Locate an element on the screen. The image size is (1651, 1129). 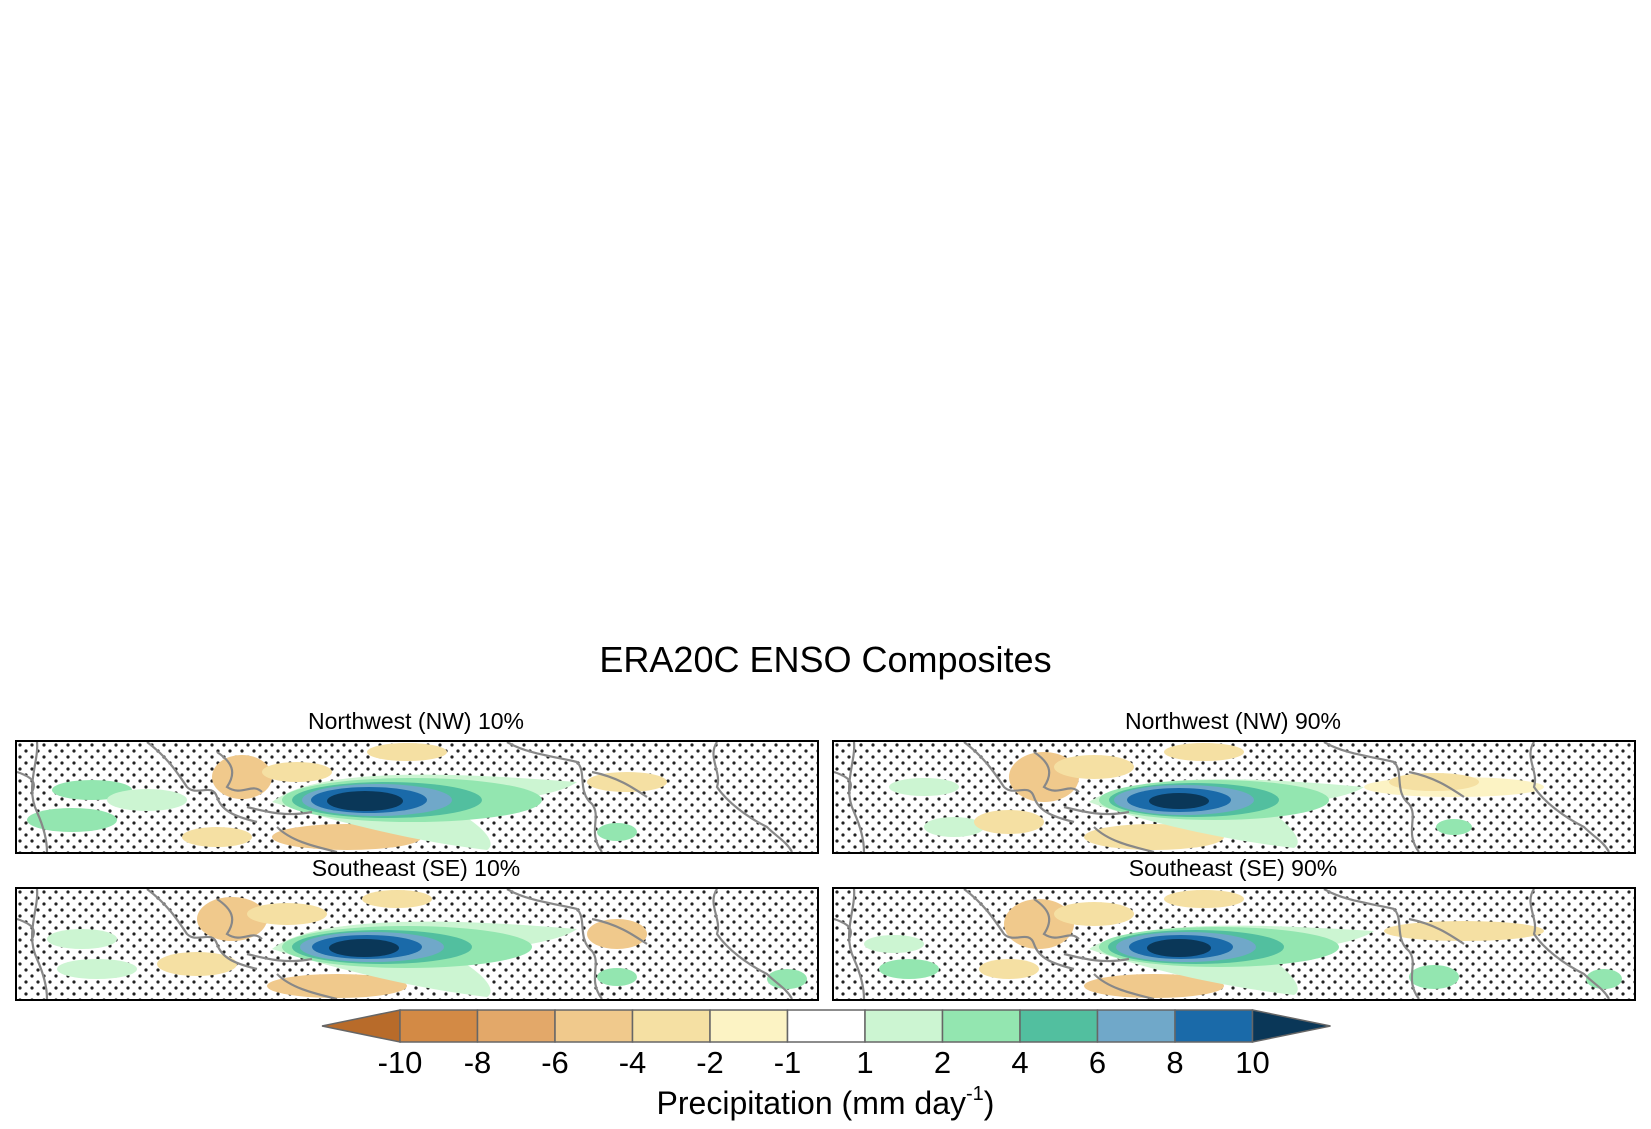
colorbar-tick-label: 4 is located at coordinates (1020, 1062).